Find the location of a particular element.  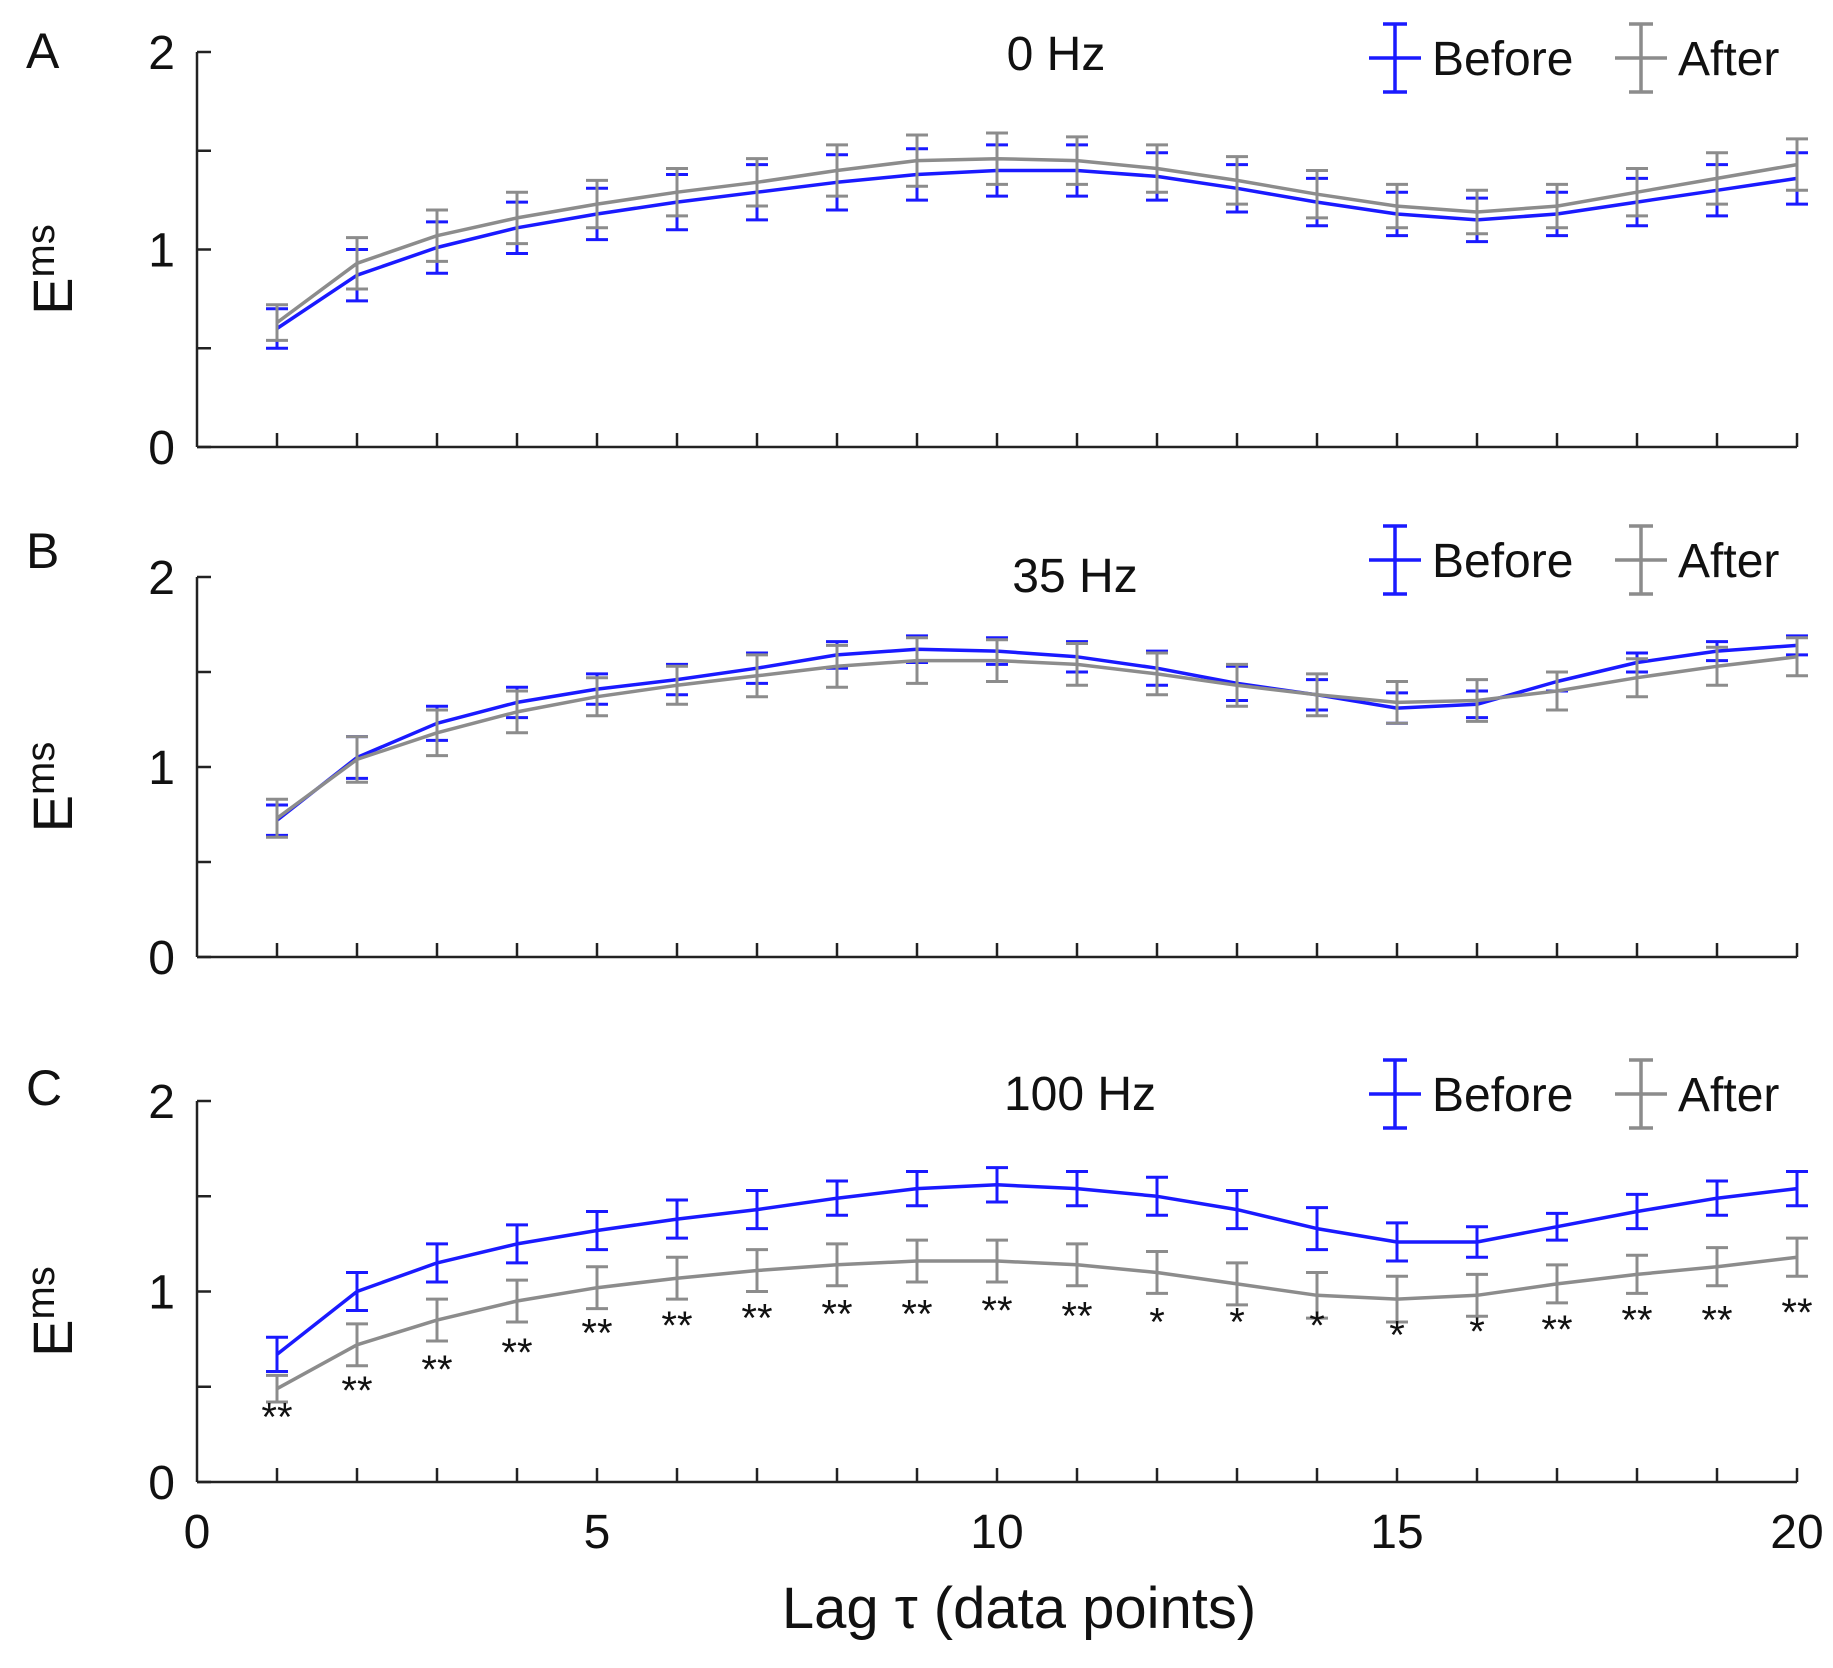

panel-label: B is located at coordinates (42, 551).